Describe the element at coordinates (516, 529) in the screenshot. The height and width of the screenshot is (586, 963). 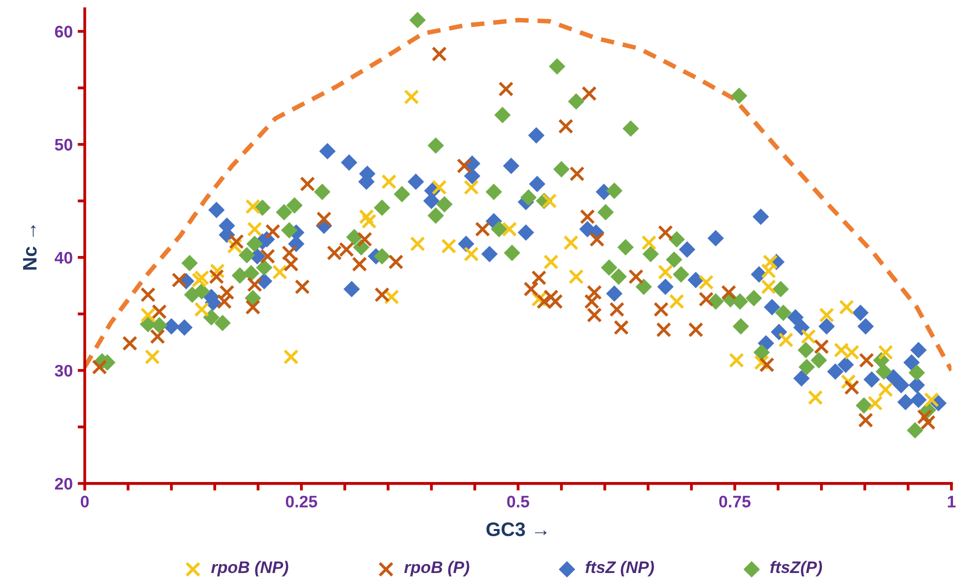
I see `x-axis-title: GC3 →` at that location.